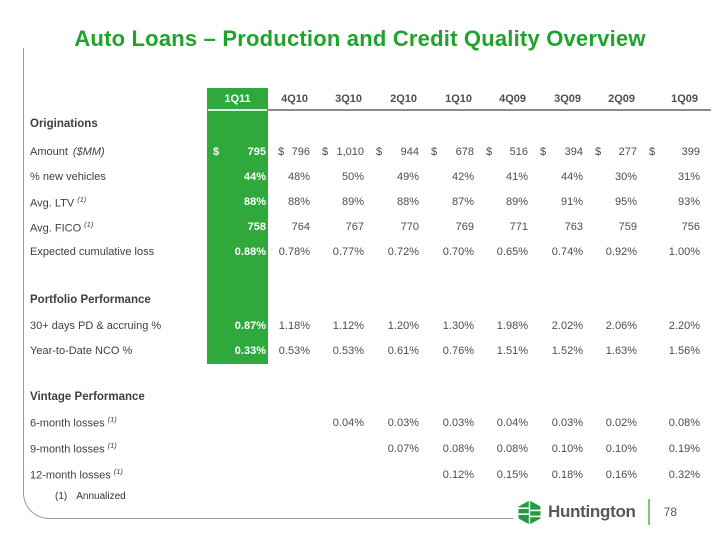  I want to click on cell-3q10: $1,010, so click(339, 152).